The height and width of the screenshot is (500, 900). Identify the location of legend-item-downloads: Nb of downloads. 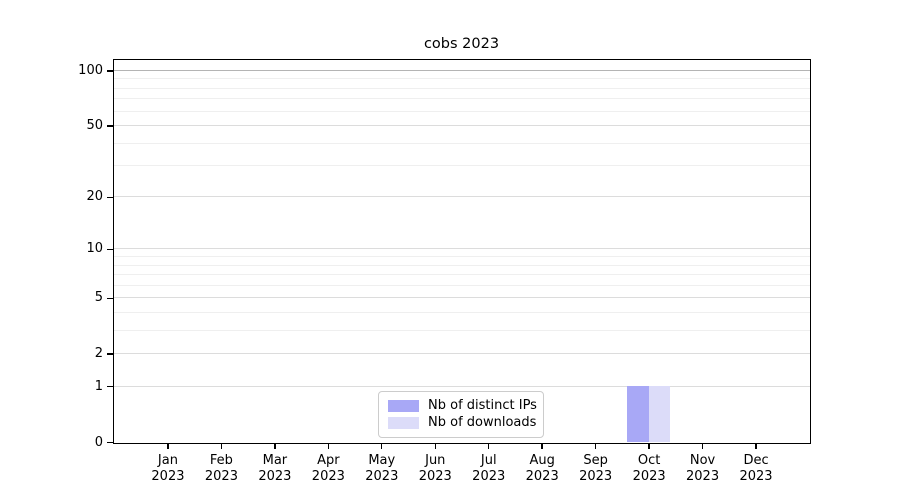
(462, 423).